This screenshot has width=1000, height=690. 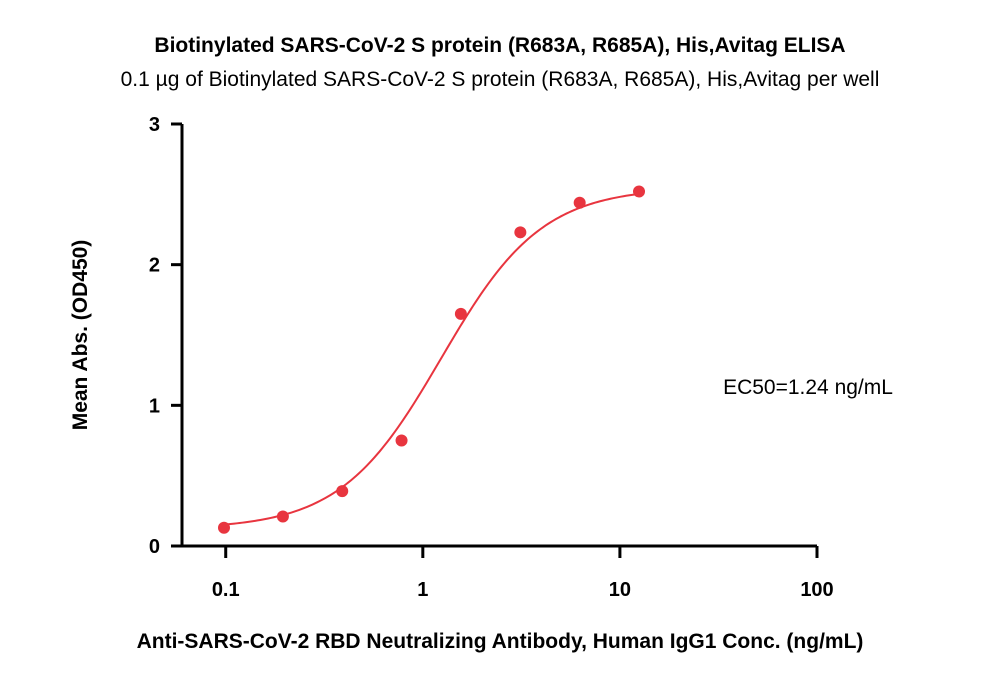 I want to click on y-tick-label: 3, so click(x=154, y=125).